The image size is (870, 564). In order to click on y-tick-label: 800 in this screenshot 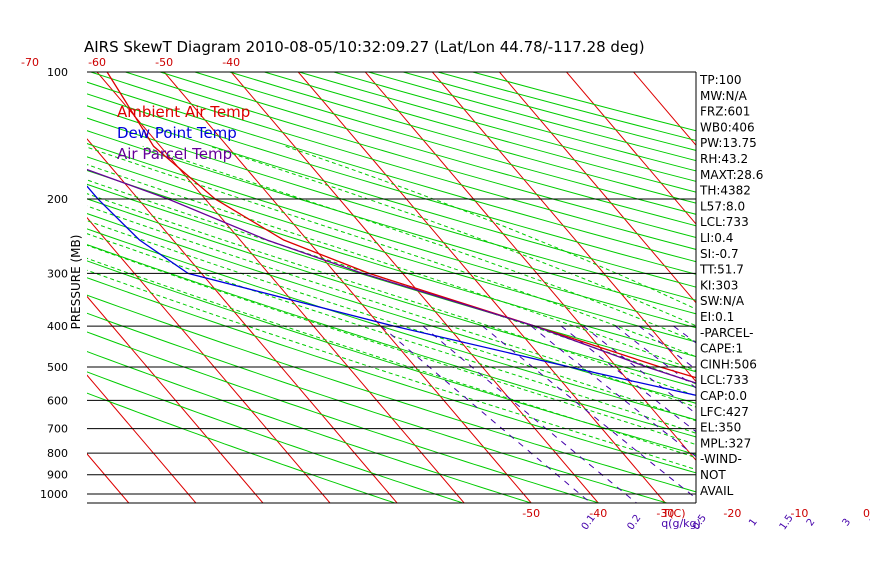, I will do `click(57, 453)`.